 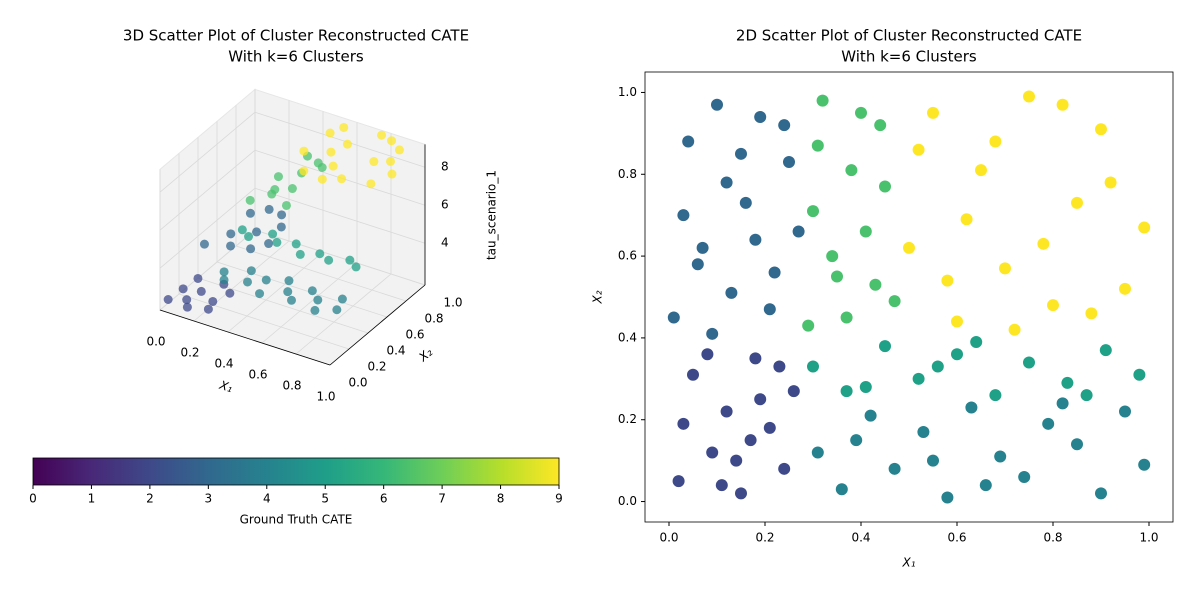 I want to click on z-tick-label: 8, so click(x=445, y=167).